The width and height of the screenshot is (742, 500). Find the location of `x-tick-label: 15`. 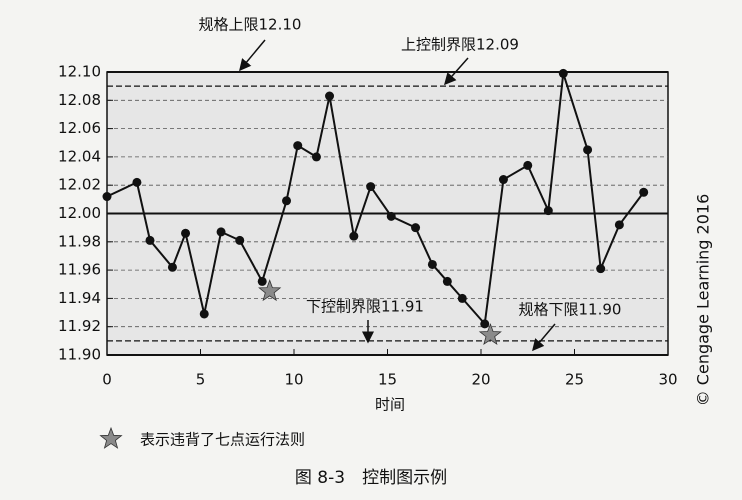

x-tick-label: 15 is located at coordinates (387, 380).